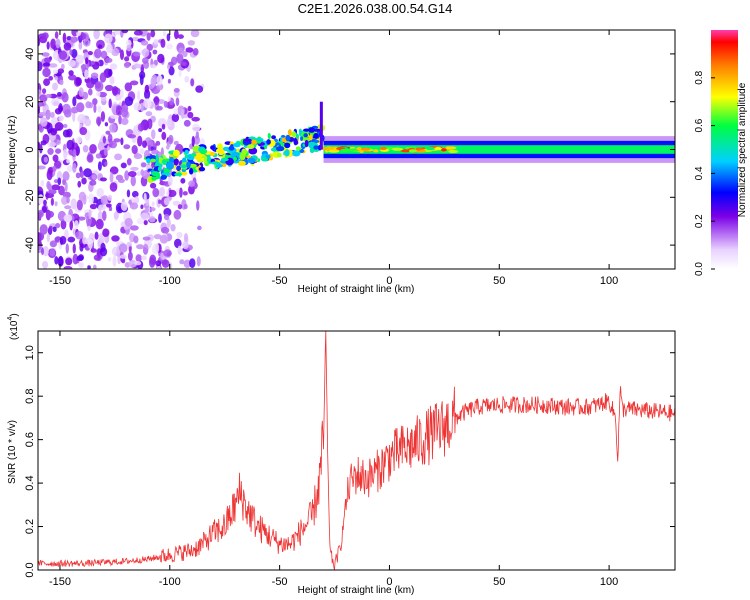  What do you see at coordinates (30, 526) in the screenshot?
I see `snr-y-tick-label: 0.2` at bounding box center [30, 526].